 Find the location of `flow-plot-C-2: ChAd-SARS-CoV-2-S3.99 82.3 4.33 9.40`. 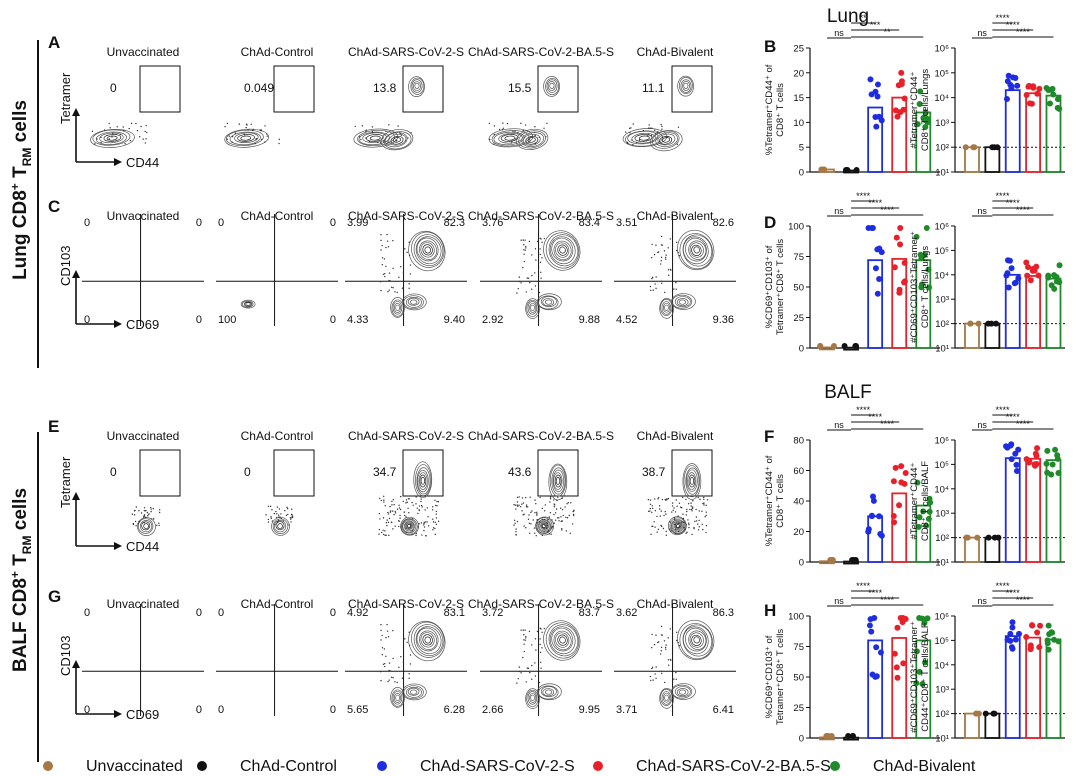

flow-plot-C-2: ChAd-SARS-CoV-2-S3.99 82.3 4.33 9.40 is located at coordinates (406, 267).